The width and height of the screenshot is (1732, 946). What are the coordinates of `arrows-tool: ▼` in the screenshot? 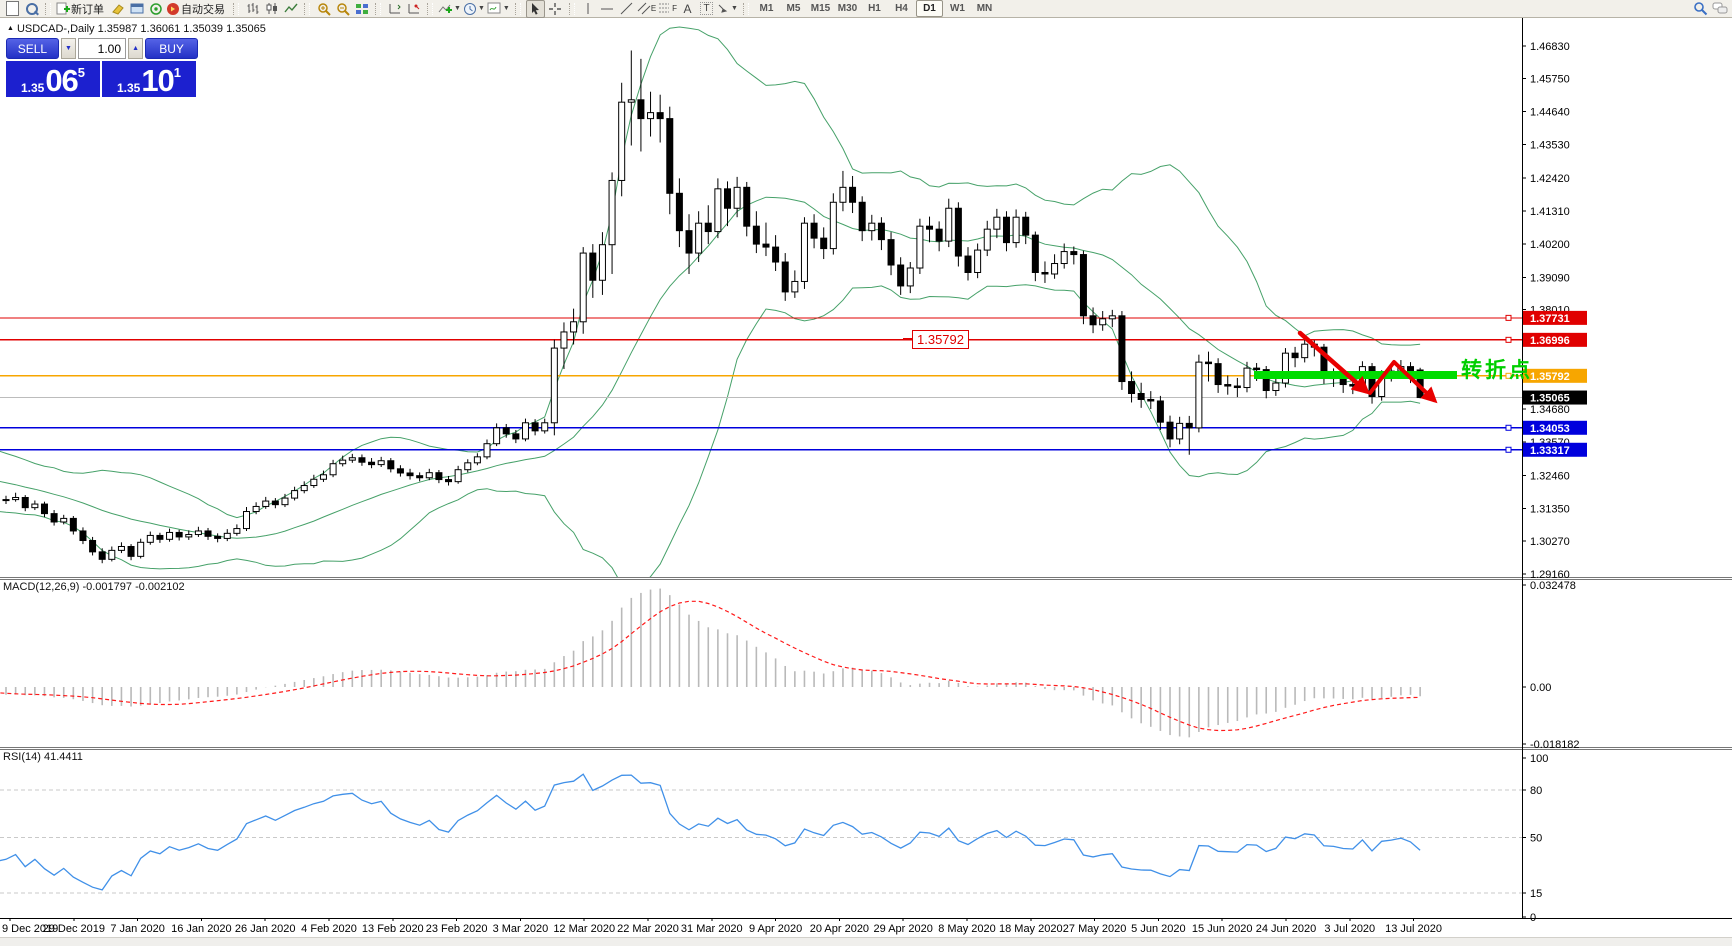 It's located at (727, 9).